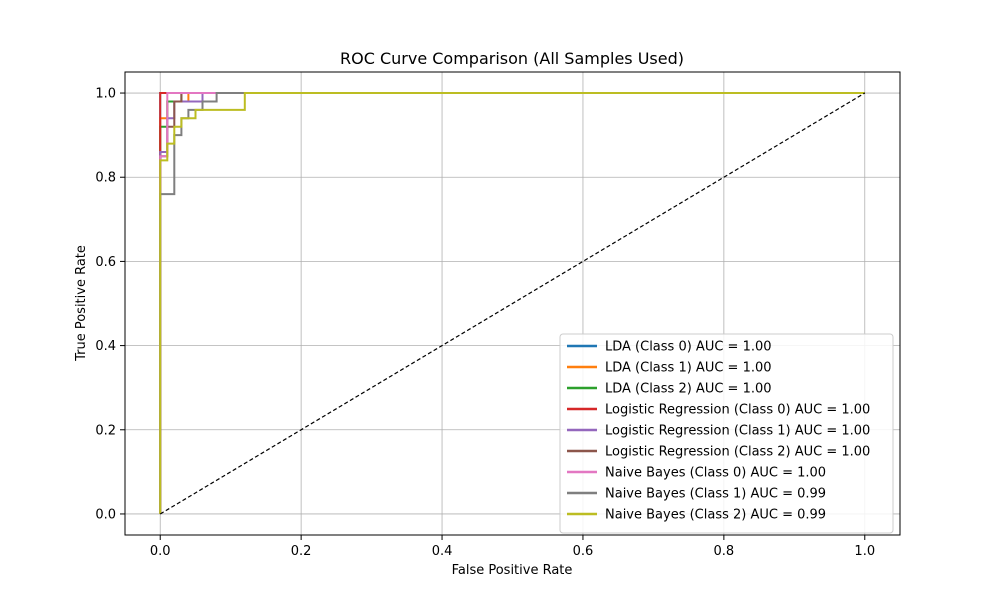 Image resolution: width=1000 pixels, height=600 pixels. What do you see at coordinates (442, 551) in the screenshot?
I see `x-tick-label: 0.4` at bounding box center [442, 551].